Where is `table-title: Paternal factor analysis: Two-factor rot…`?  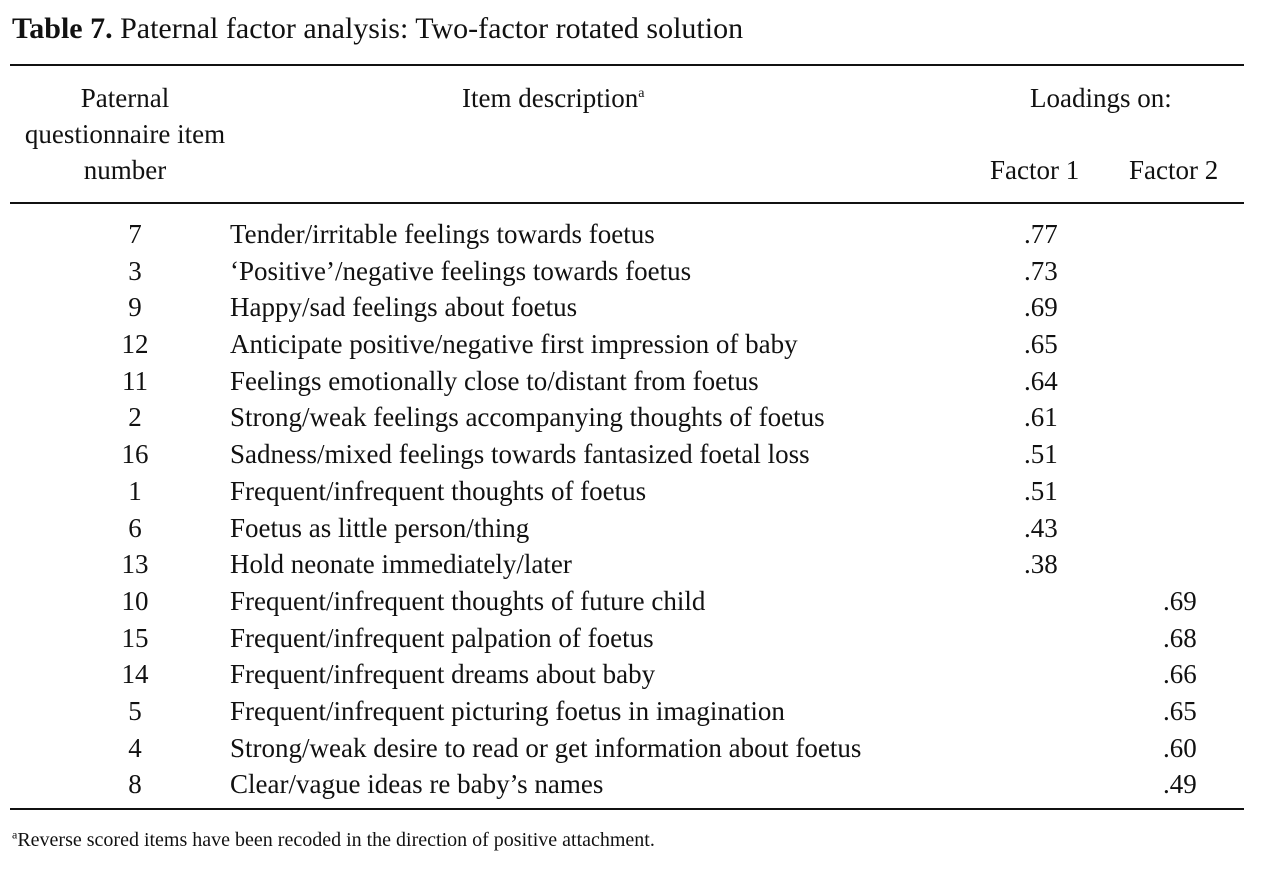 table-title: Paternal factor analysis: Two-factor rot… is located at coordinates (428, 28).